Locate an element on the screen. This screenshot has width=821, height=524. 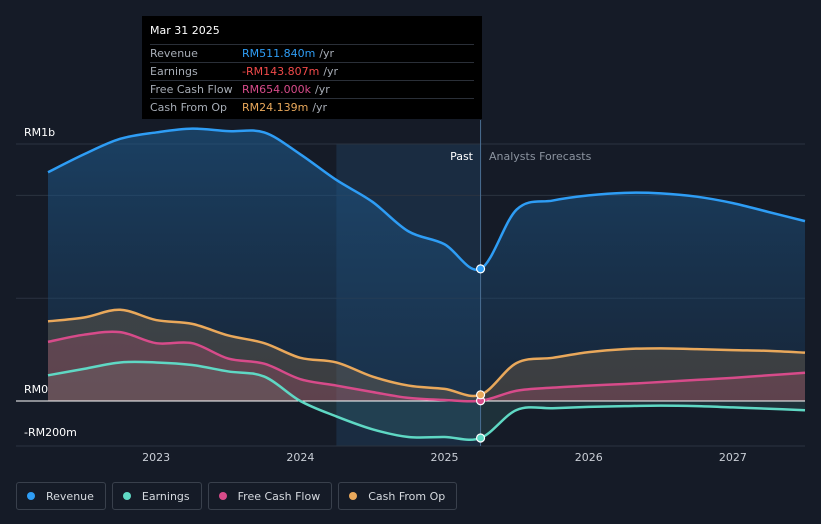
legend-item-revenue: Revenue is located at coordinates (61, 496).